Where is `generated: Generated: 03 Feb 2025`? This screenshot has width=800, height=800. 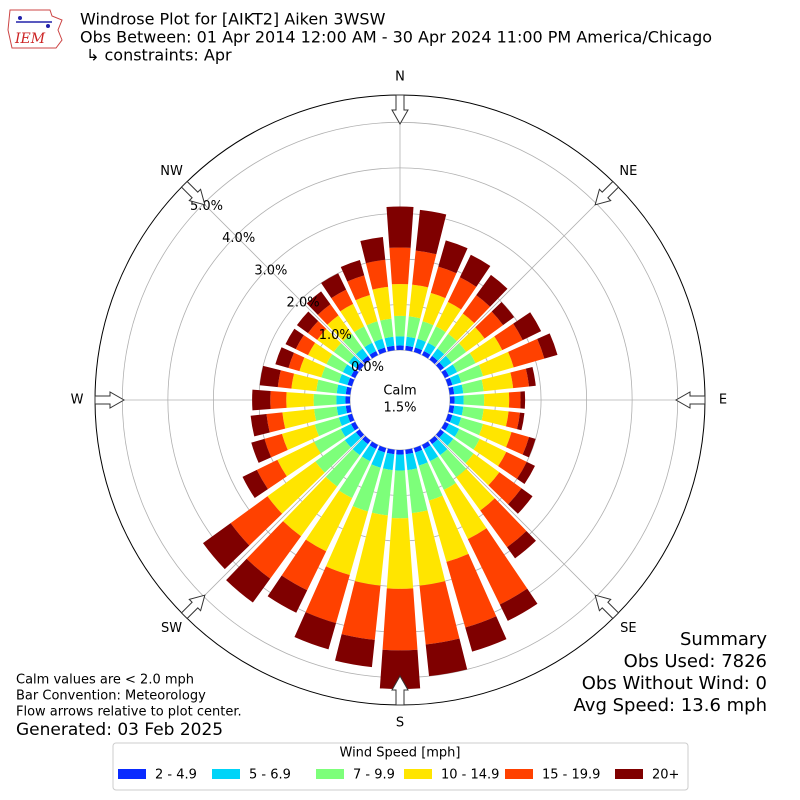 generated: Generated: 03 Feb 2025 is located at coordinates (119, 730).